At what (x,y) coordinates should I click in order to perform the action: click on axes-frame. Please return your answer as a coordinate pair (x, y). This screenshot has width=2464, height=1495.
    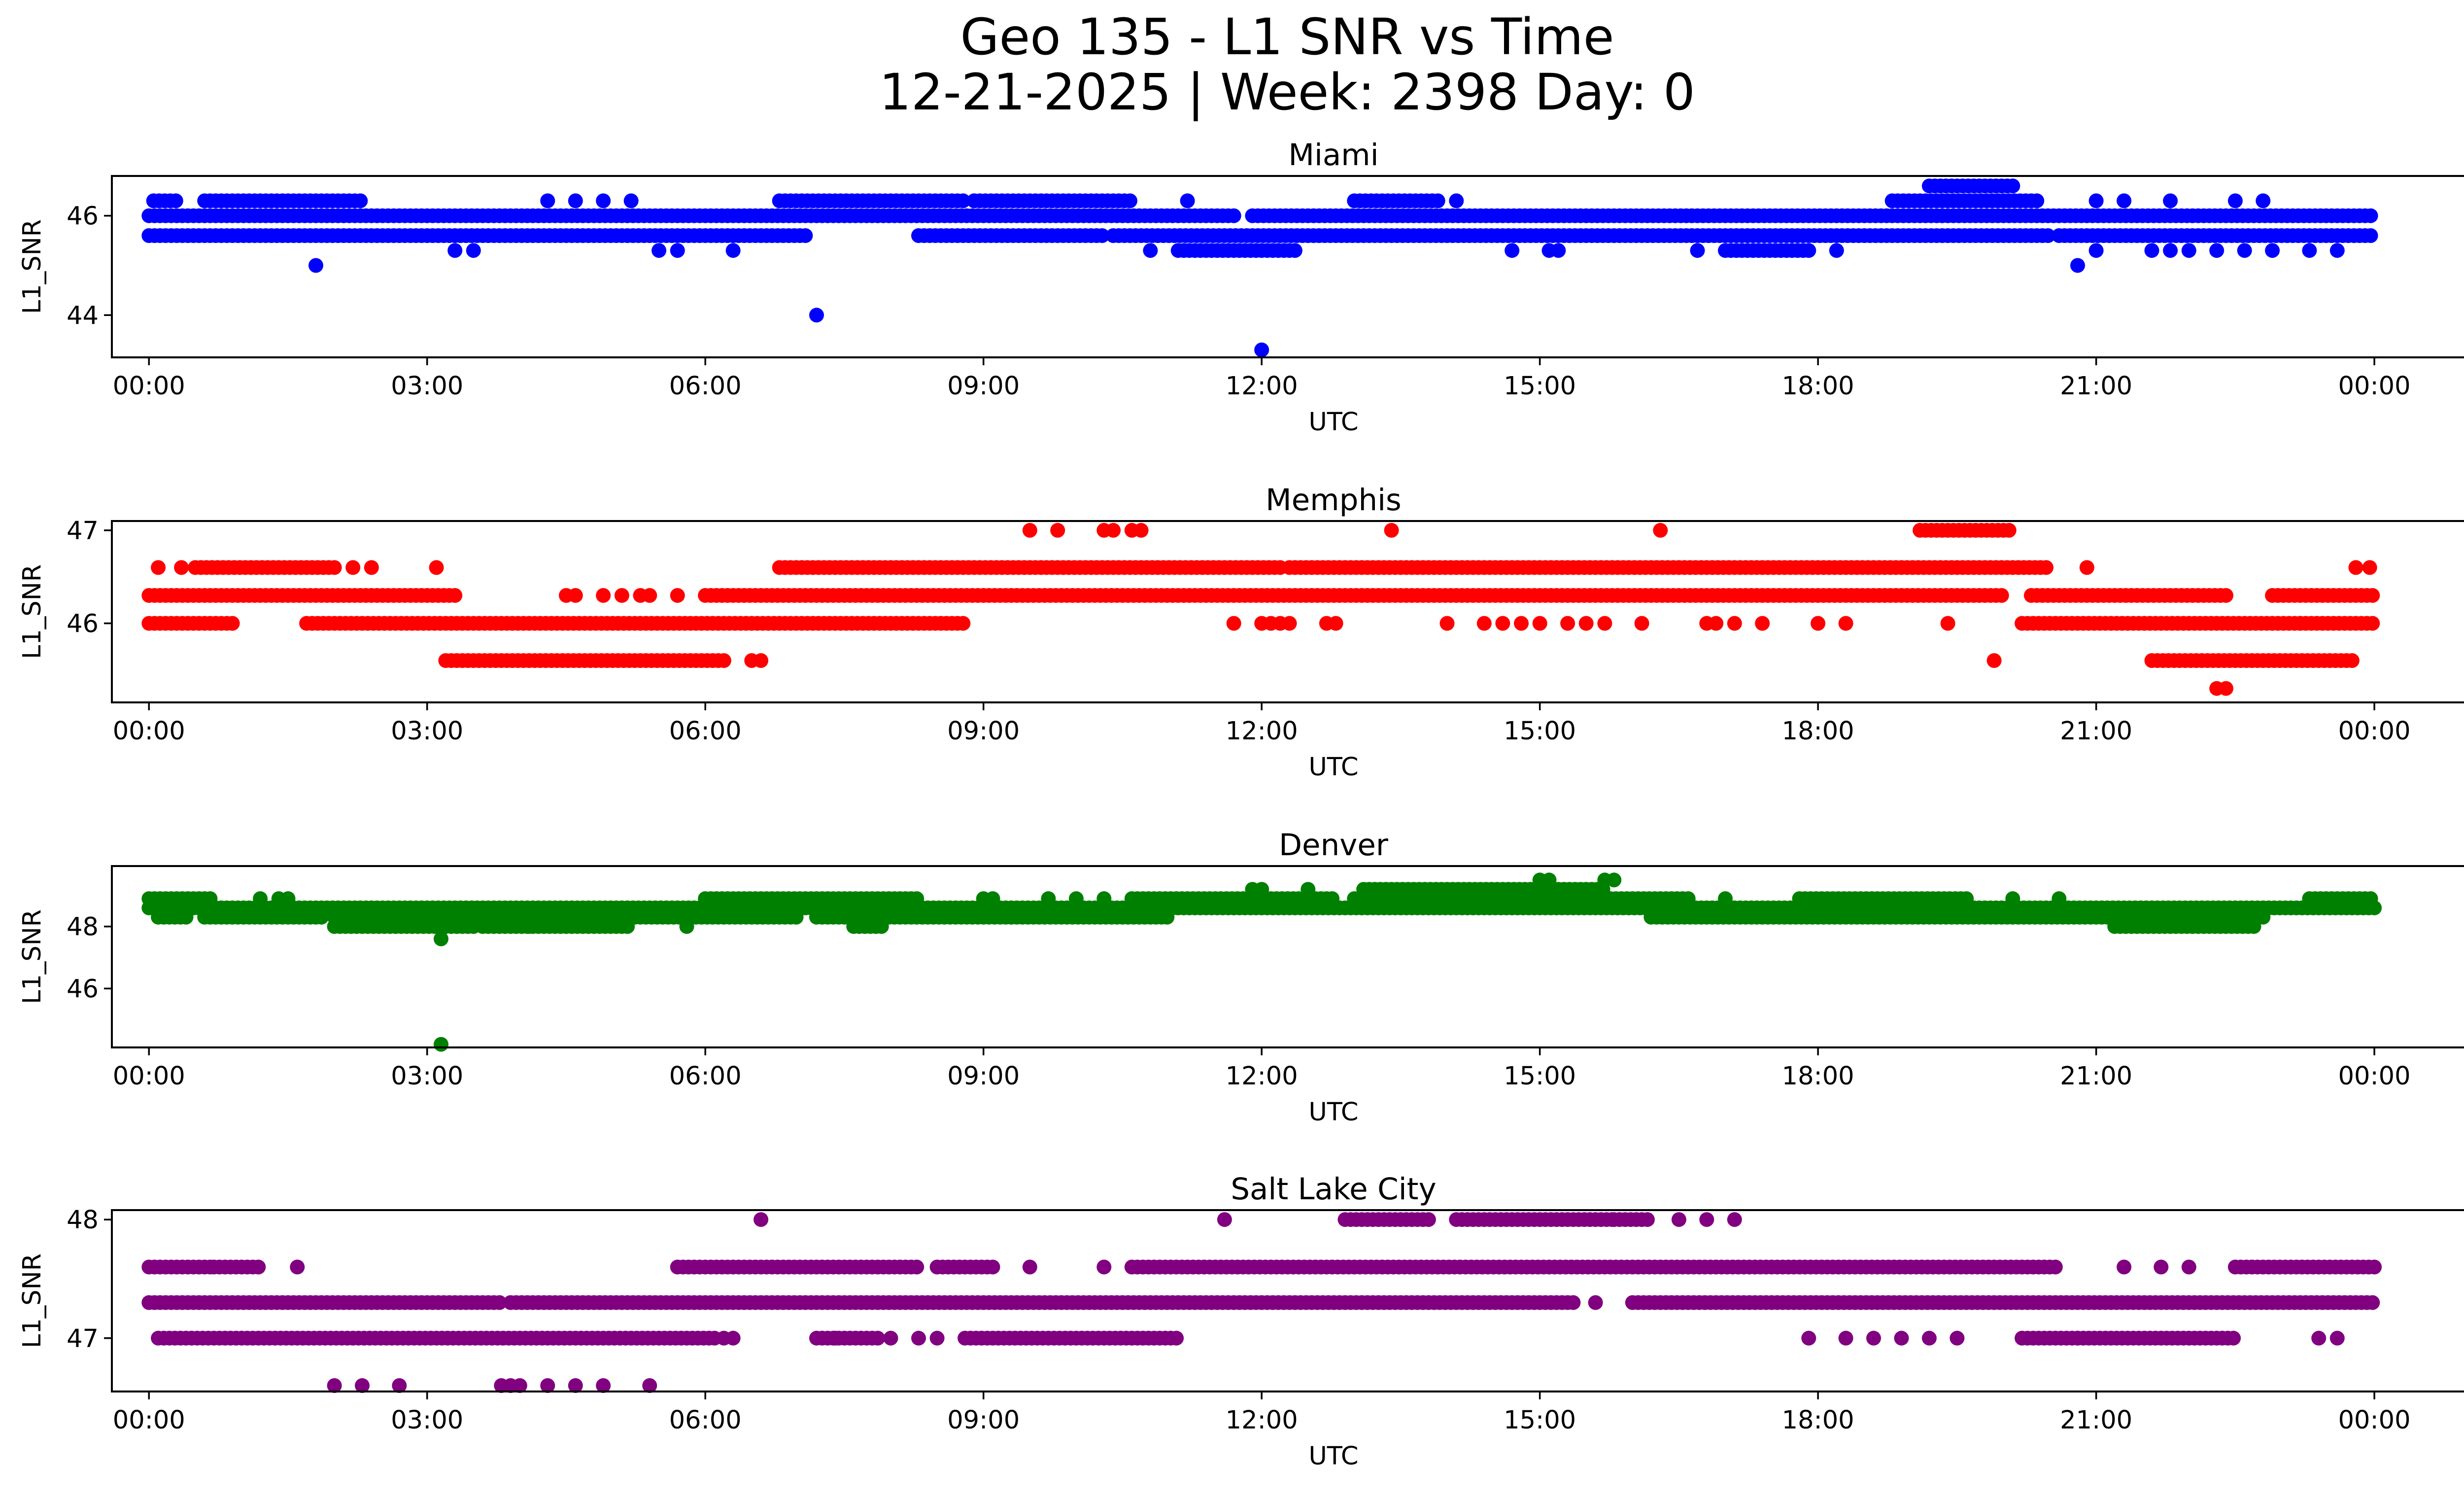
    Looking at the image, I should click on (1287, 611).